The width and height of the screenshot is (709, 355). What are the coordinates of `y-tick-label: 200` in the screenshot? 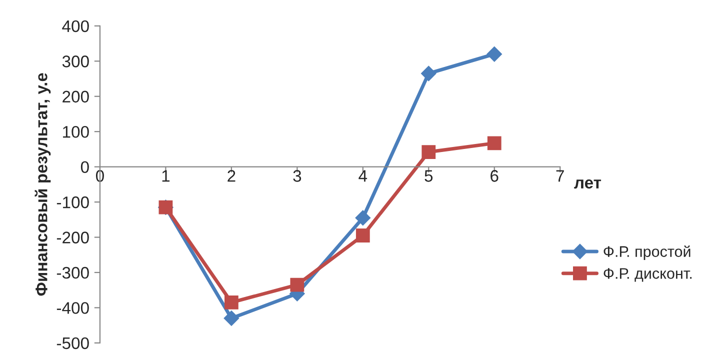 It's located at (75, 96).